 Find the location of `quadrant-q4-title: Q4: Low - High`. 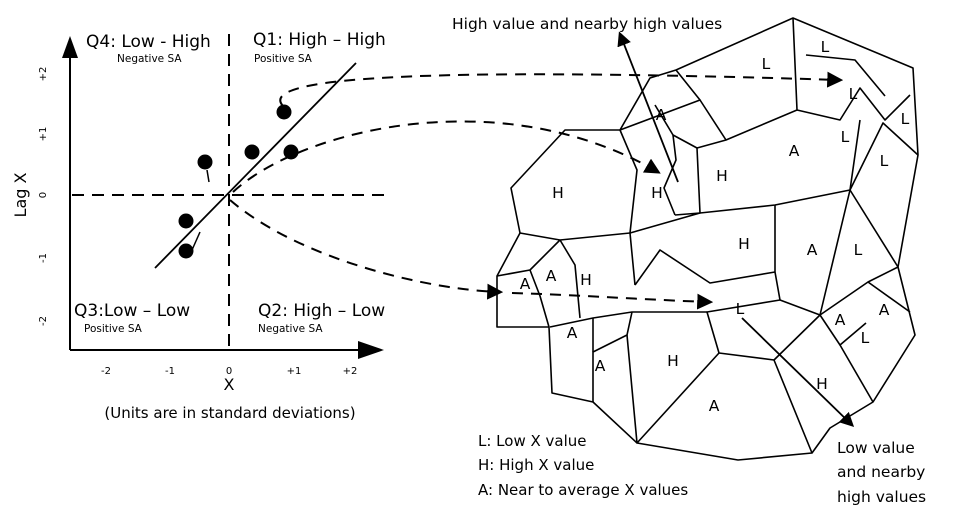

quadrant-q4-title: Q4: Low - High is located at coordinates (148, 42).